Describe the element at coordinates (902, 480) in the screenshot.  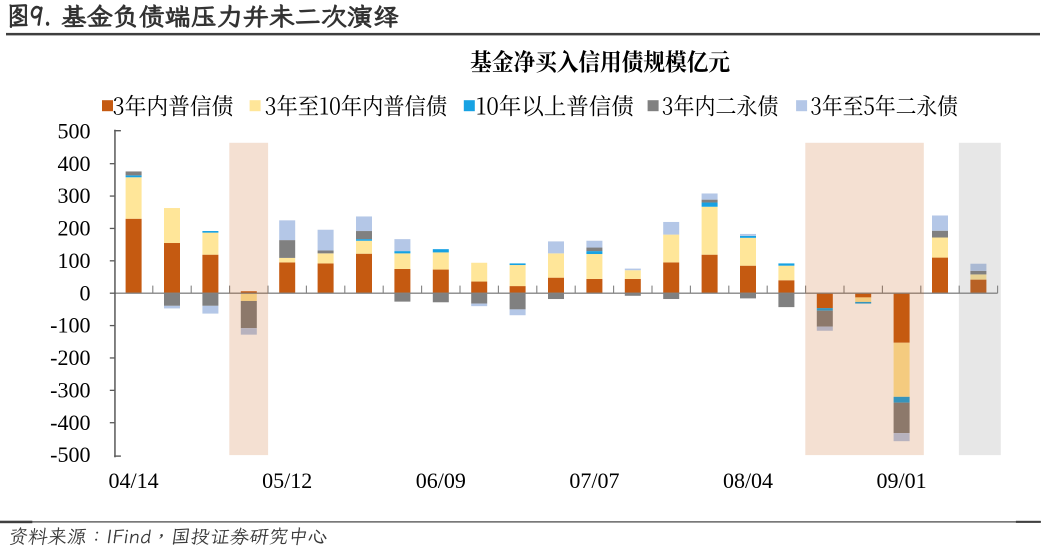
I see `svg-text: 09/01` at that location.